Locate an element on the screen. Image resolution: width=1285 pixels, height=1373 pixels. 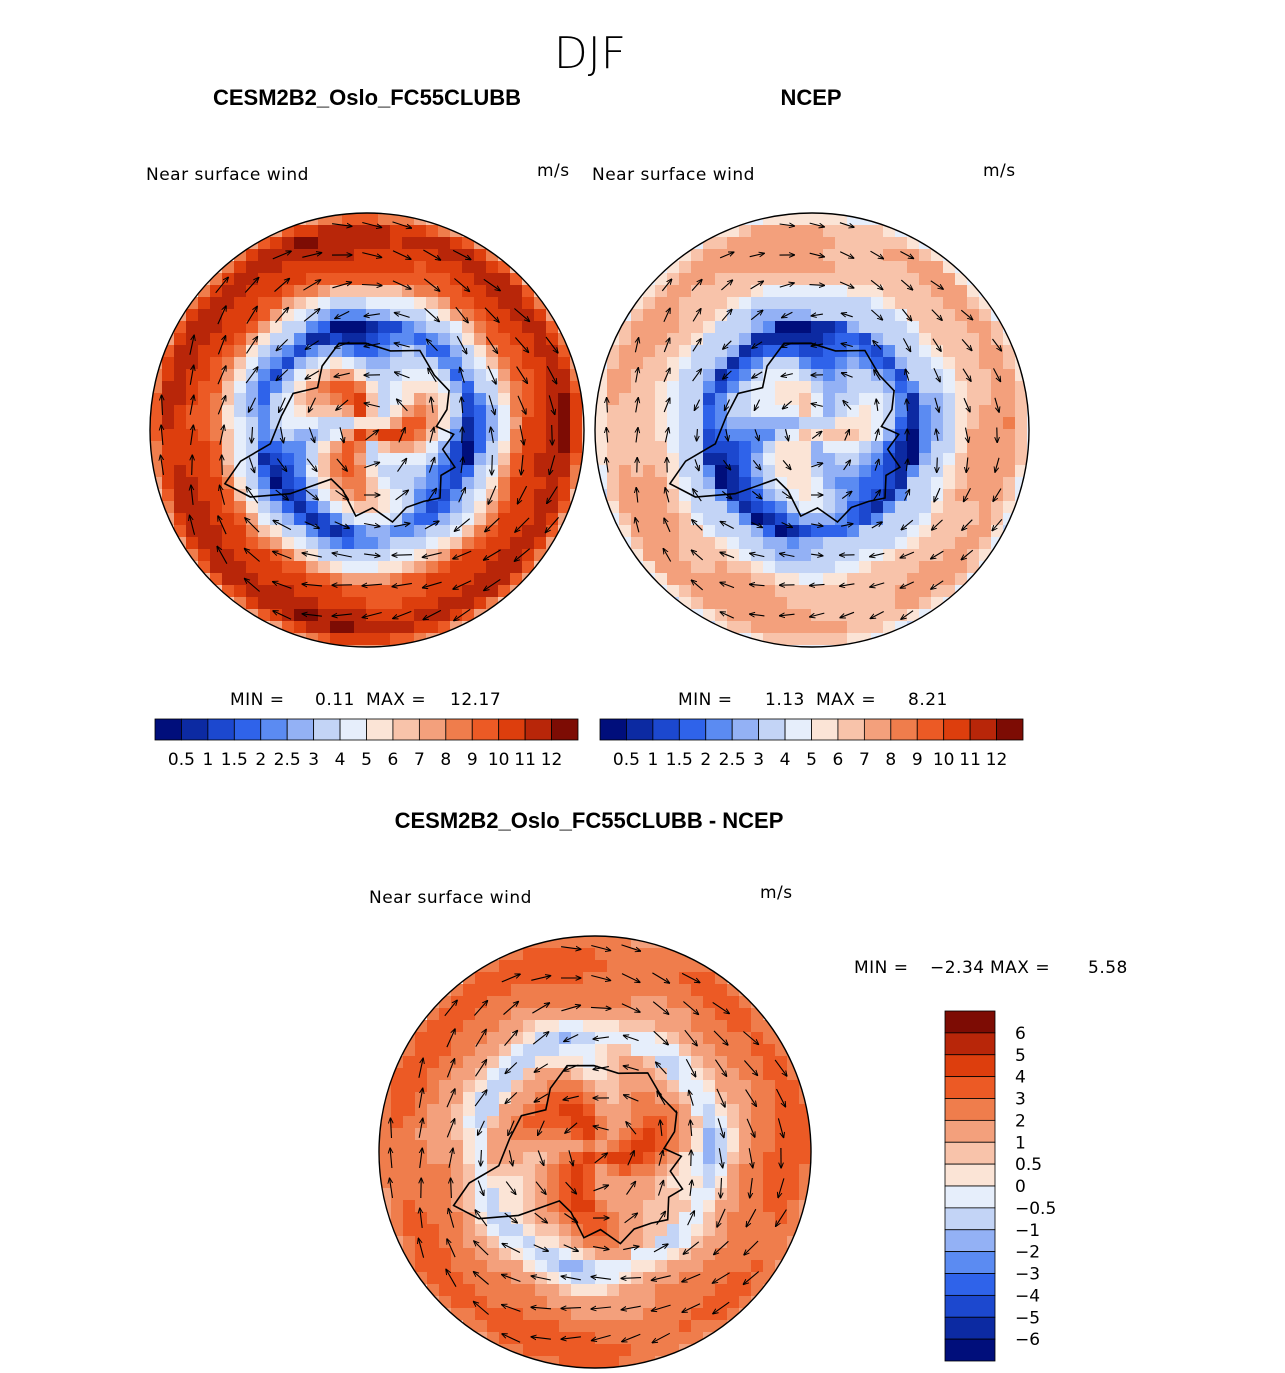
colorbar-tick-label: 1 is located at coordinates (207, 760).